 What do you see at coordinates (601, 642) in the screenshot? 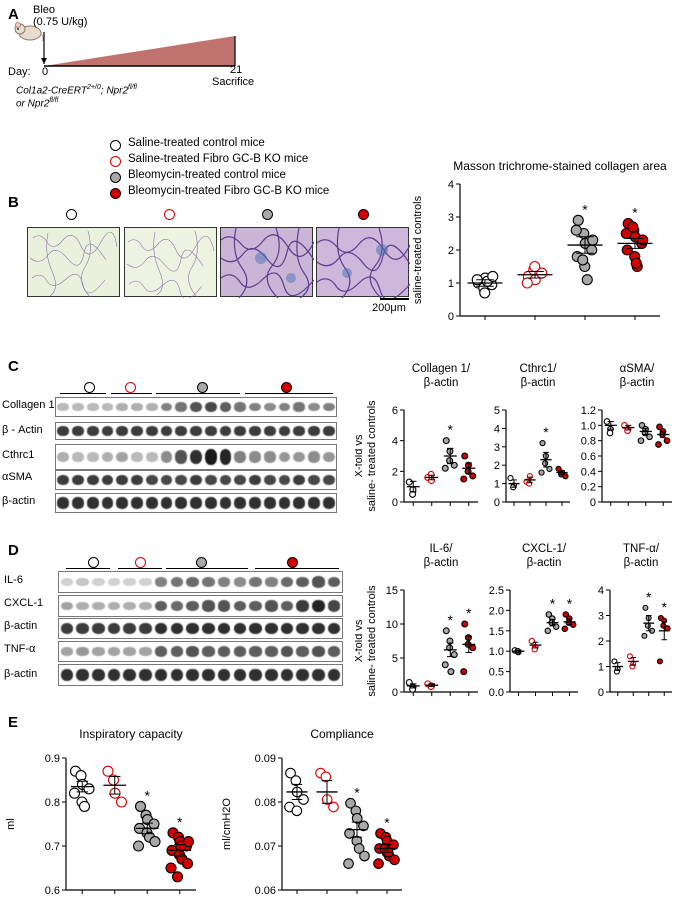
I see `y-tick-label: 2` at bounding box center [601, 642].